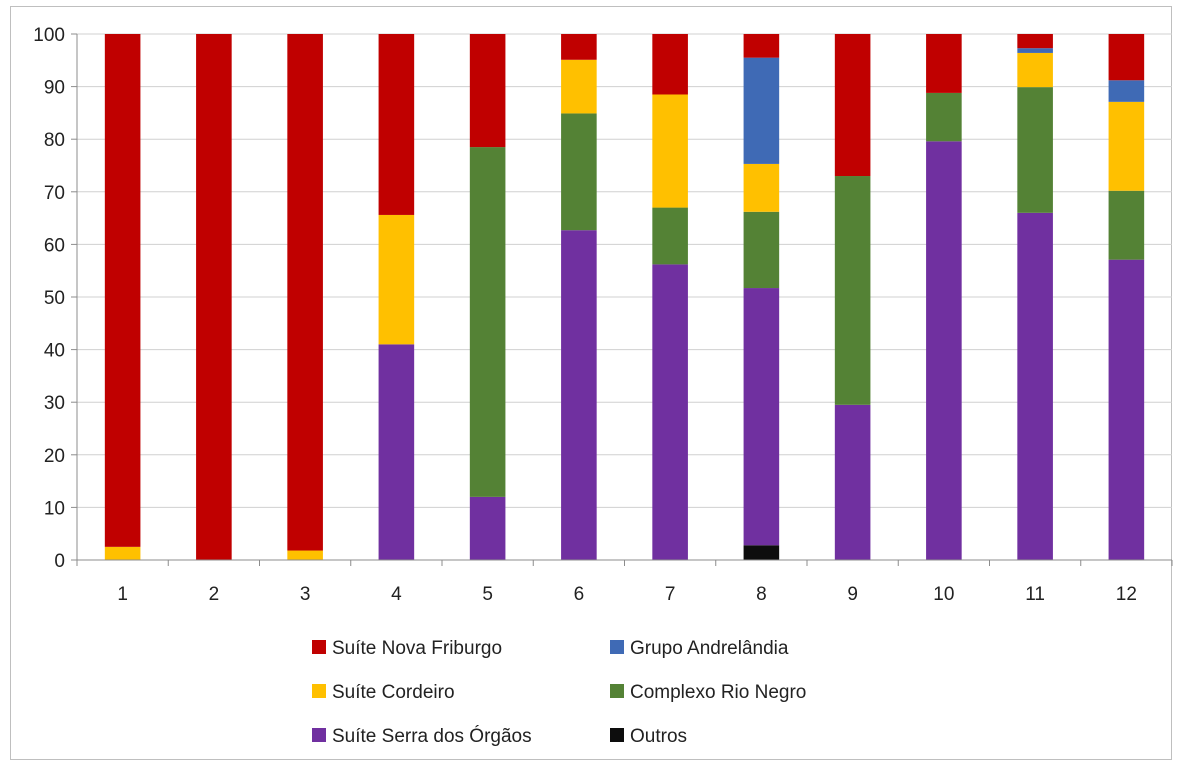  I want to click on legend-label: Outros, so click(658, 736).